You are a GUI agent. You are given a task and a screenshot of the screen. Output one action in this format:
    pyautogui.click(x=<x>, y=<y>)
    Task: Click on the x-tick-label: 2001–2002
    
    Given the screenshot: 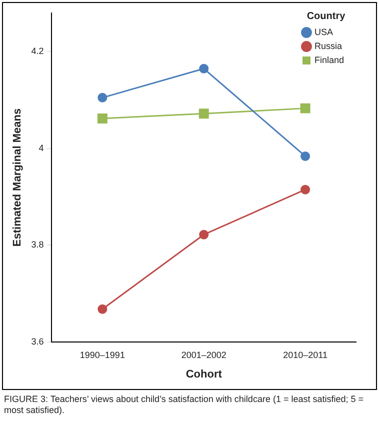 What is the action you would take?
    pyautogui.click(x=203, y=355)
    